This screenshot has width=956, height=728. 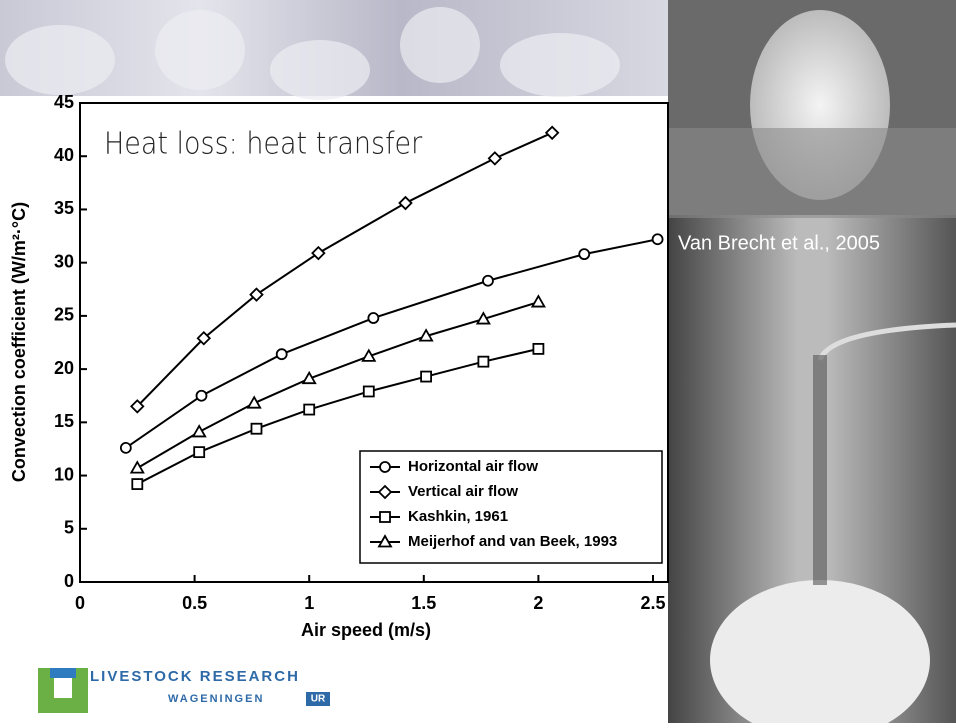 I want to click on legend-label: Vertical air flow, so click(x=463, y=491).